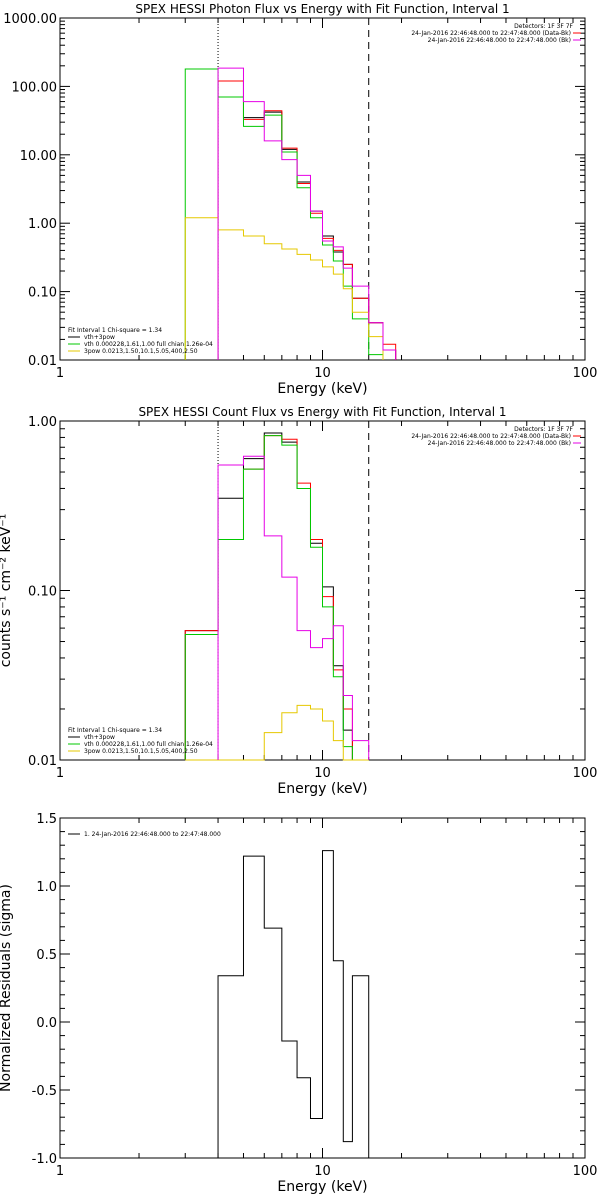  I want to click on y-tick-label: 1.5, so click(46, 819).